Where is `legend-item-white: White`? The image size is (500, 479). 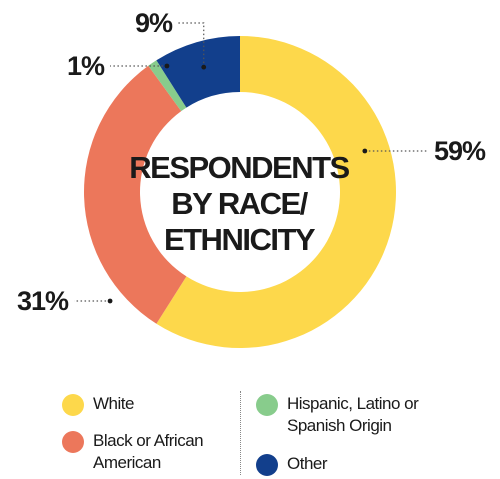 legend-item-white: White is located at coordinates (98, 404).